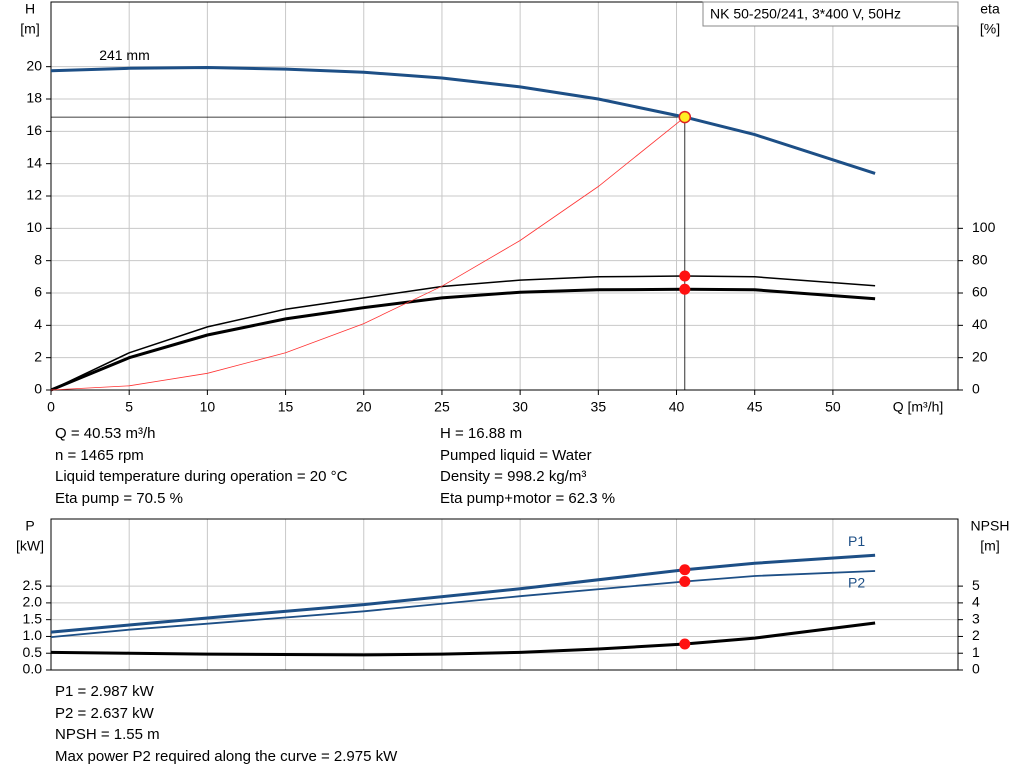  What do you see at coordinates (38, 389) in the screenshot?
I see `y-tick-label: 0` at bounding box center [38, 389].